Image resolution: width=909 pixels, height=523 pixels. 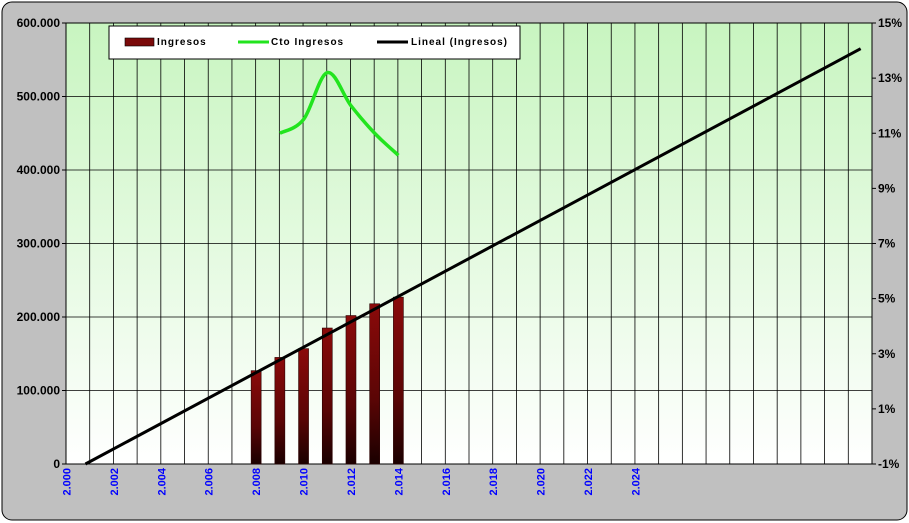 I want to click on legend-label-lineal: Lineal (Ingresos), so click(x=459, y=42).